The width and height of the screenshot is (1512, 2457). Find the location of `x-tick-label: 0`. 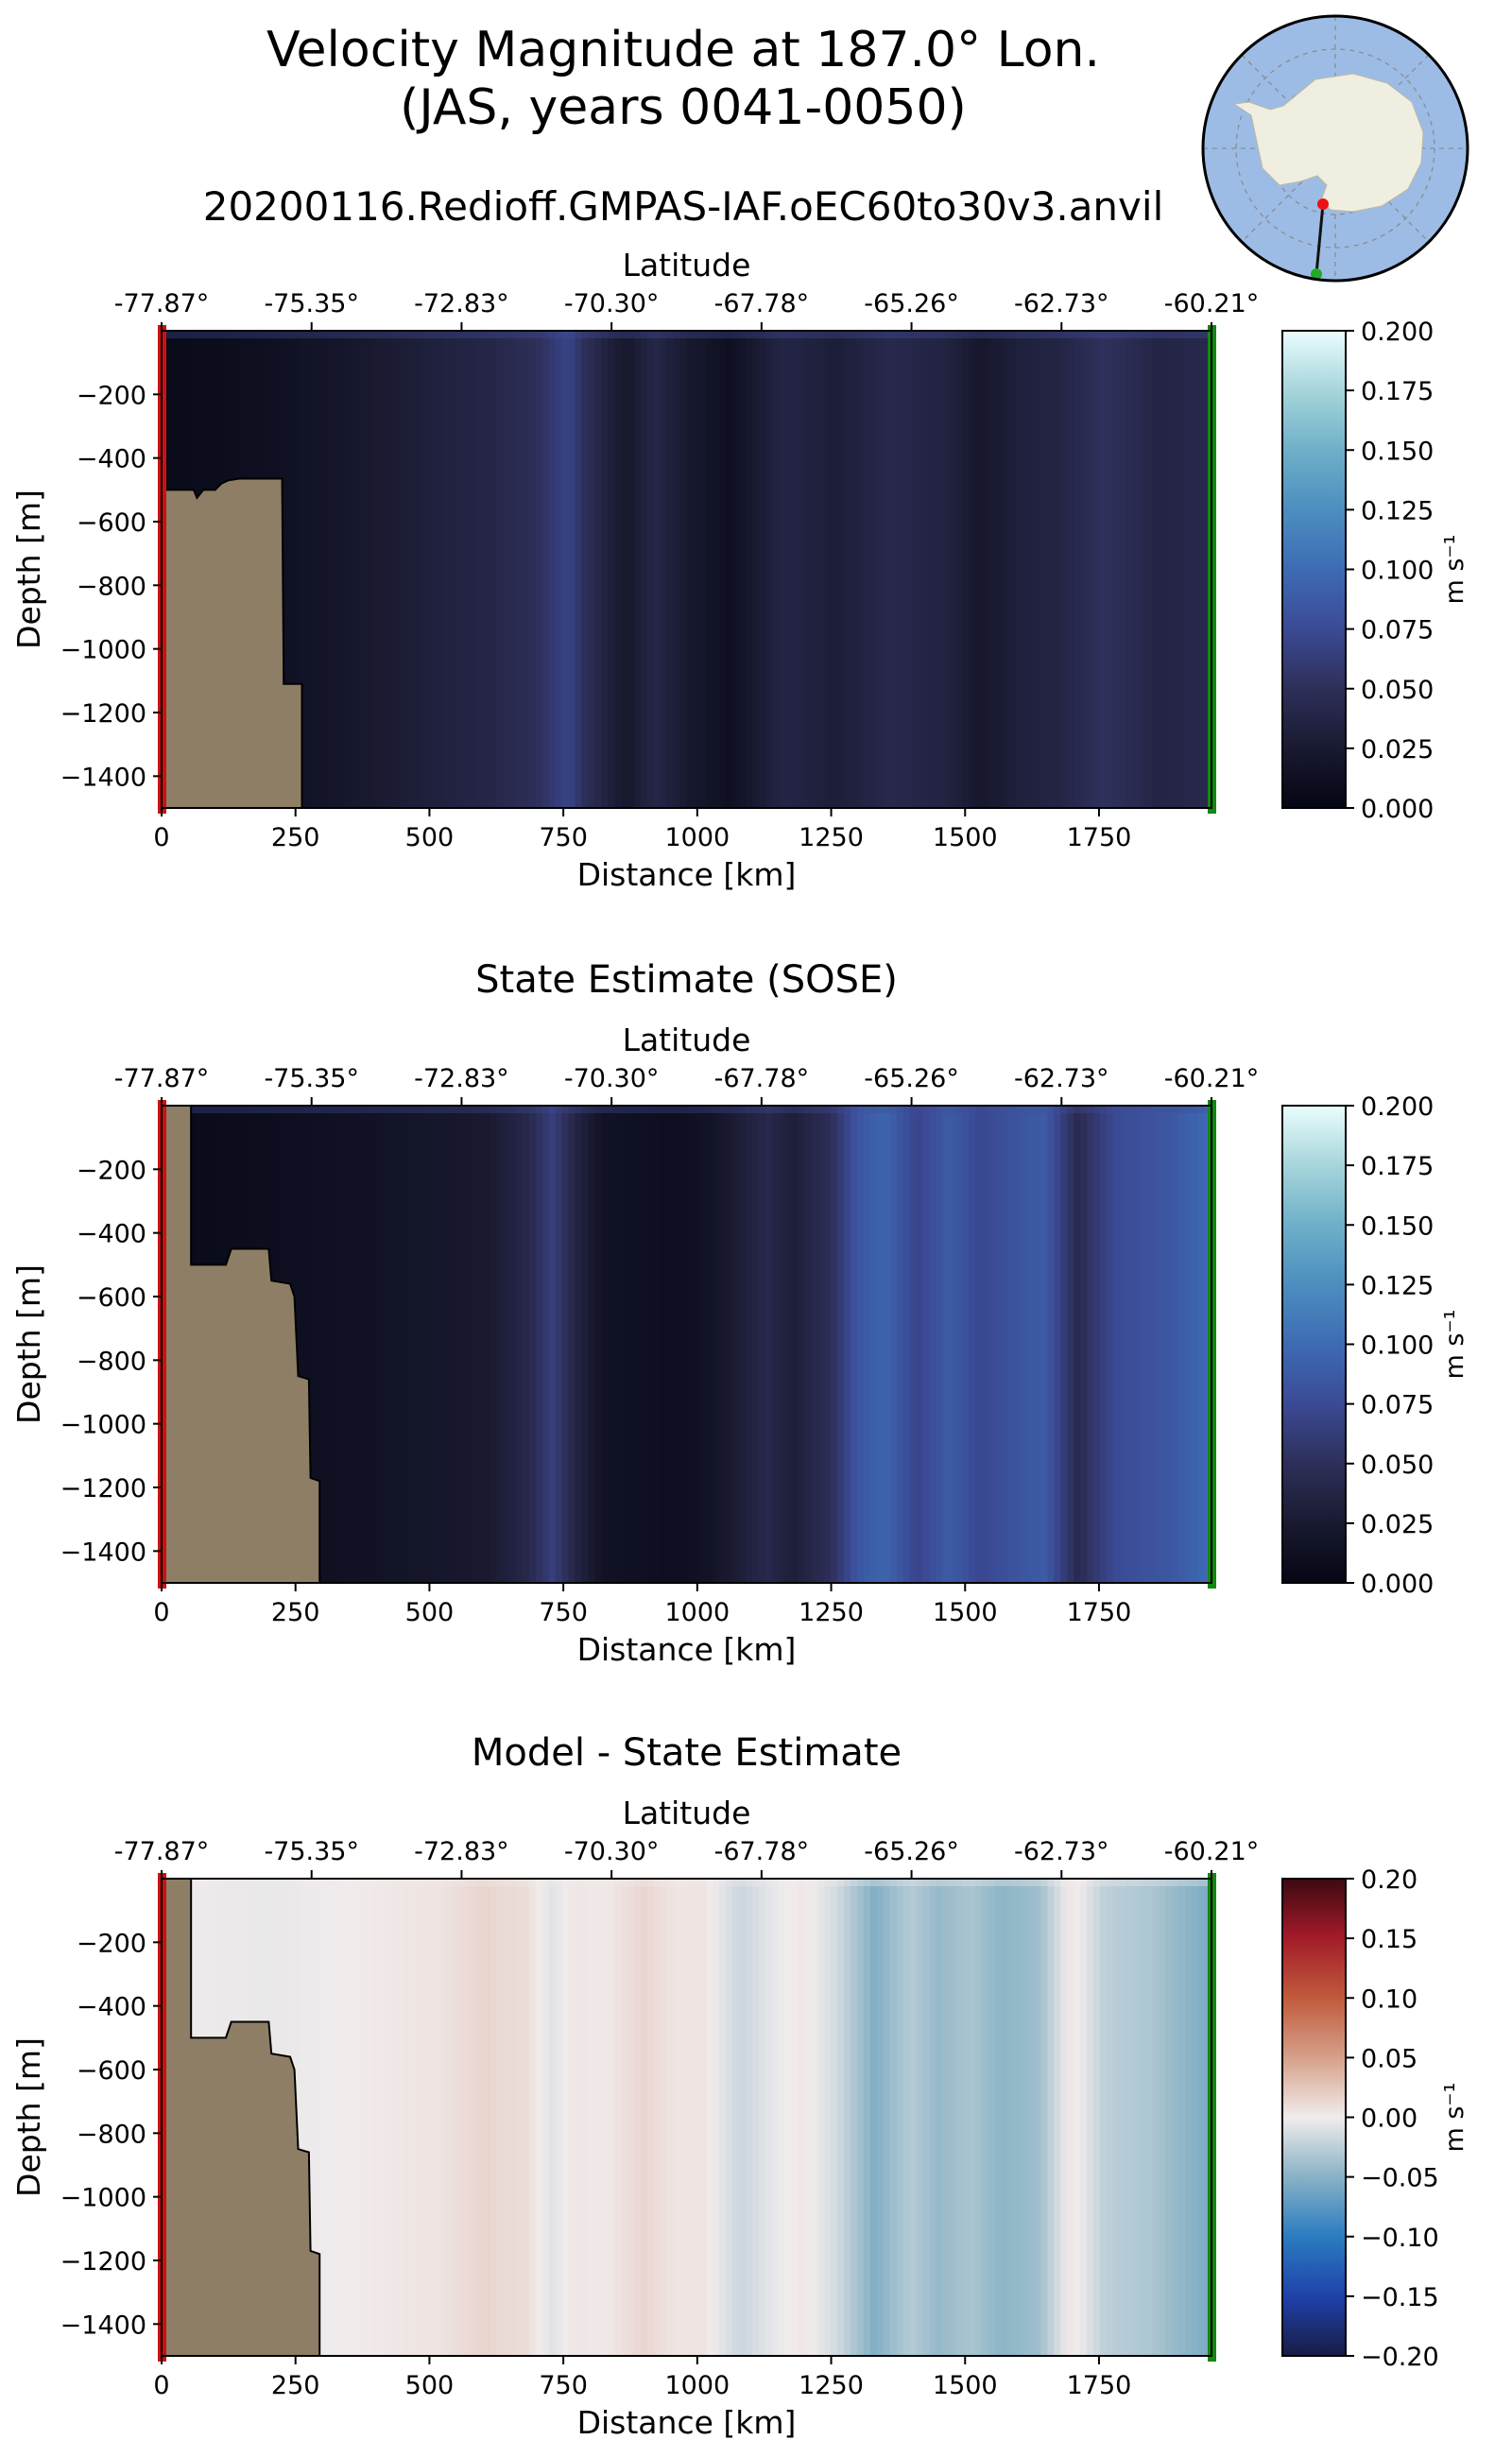

x-tick-label: 0 is located at coordinates (161, 837).